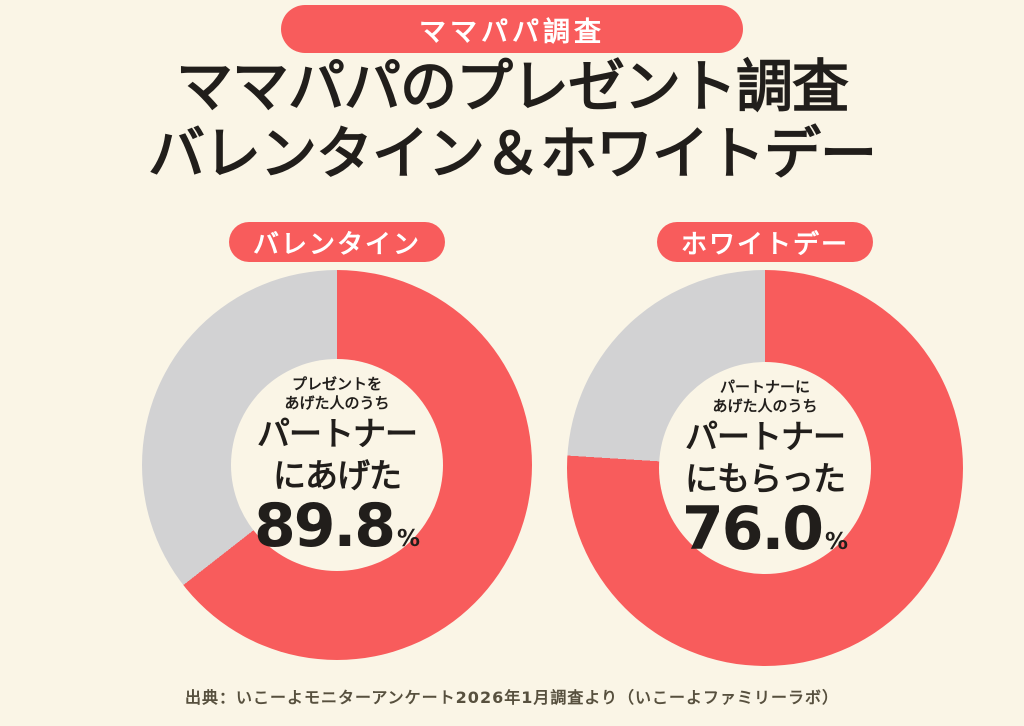 The image size is (1024, 726). I want to click on valentine-label-pill: バレンタイン, so click(336, 242).